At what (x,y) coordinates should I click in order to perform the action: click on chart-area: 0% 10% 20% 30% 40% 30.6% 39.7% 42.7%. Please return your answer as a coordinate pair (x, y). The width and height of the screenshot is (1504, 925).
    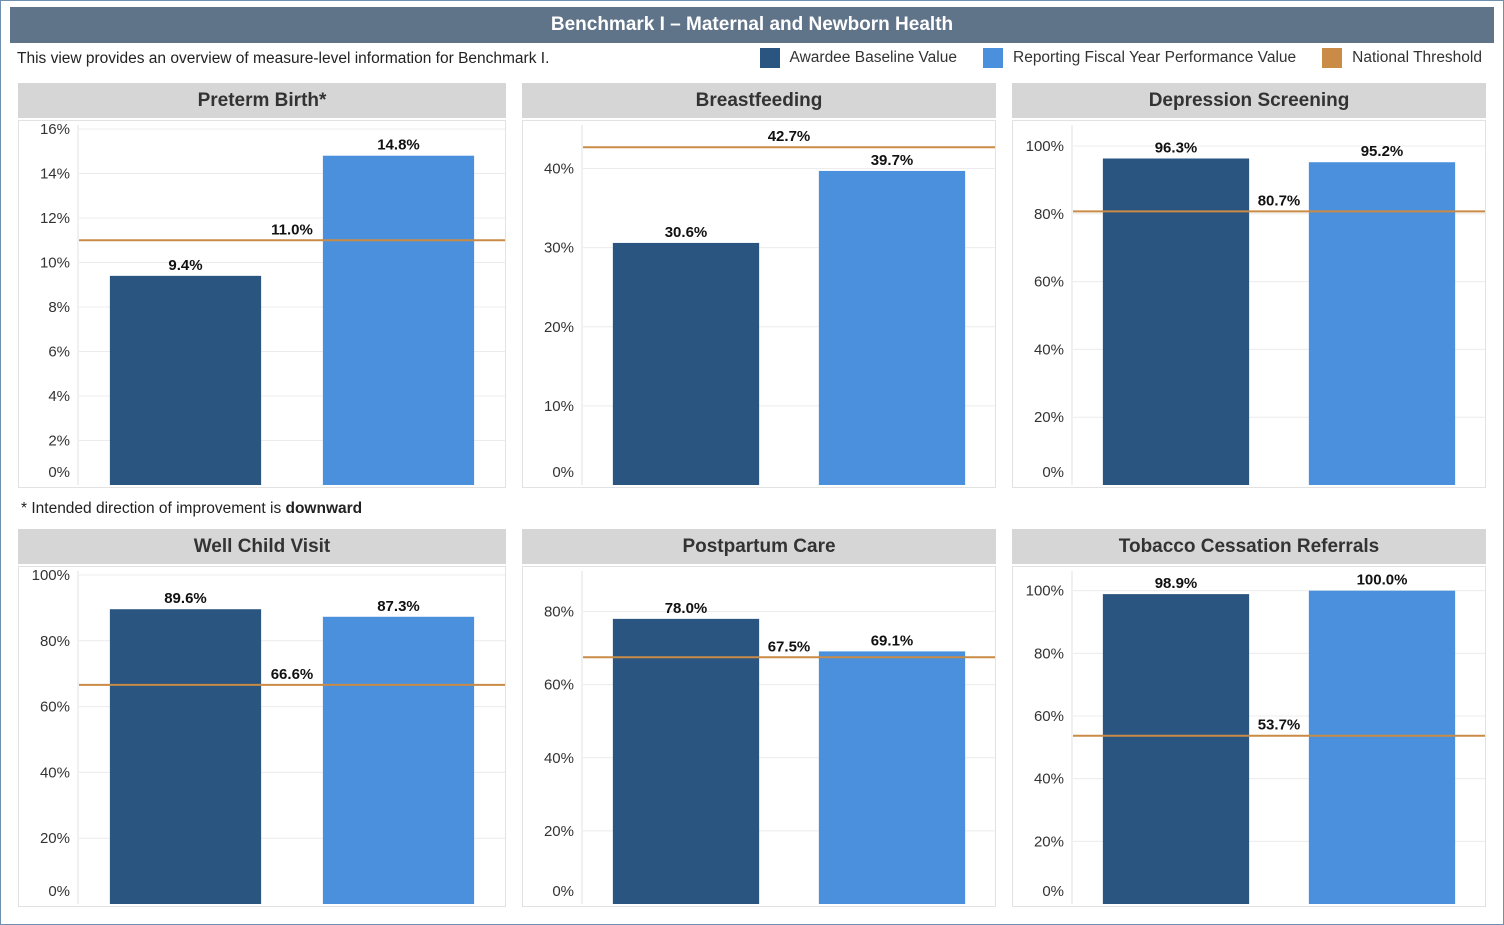
    Looking at the image, I should click on (759, 304).